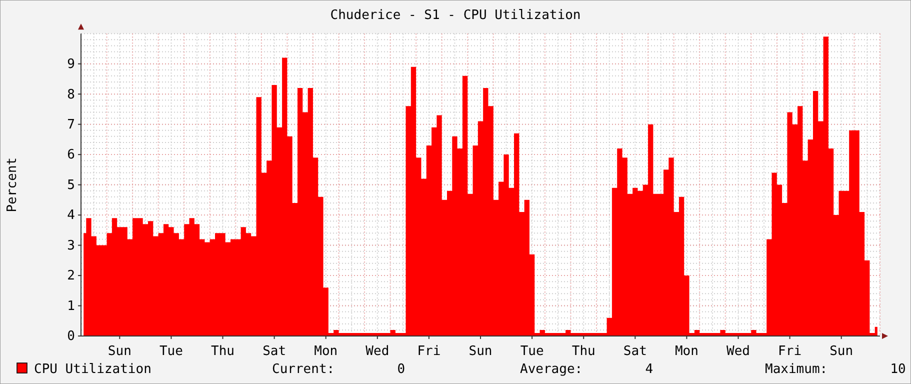 This screenshot has width=911, height=384. Describe the element at coordinates (71, 306) in the screenshot. I see `y-tick-label: 1` at that location.